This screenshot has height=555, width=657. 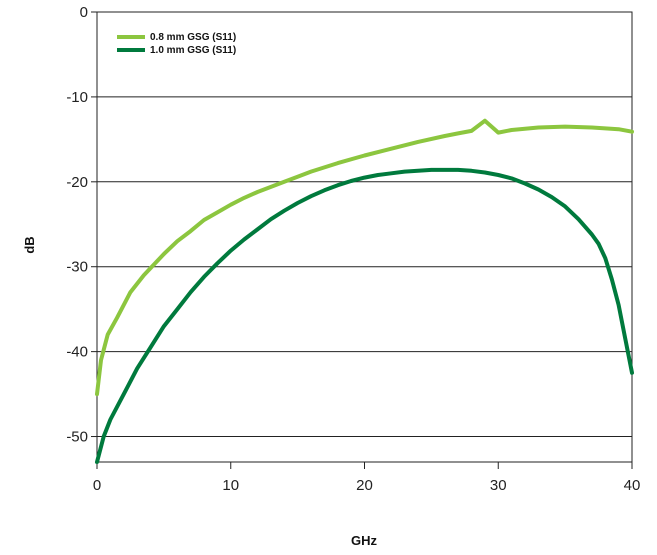 I want to click on x-tick-label: 0, so click(x=97, y=485).